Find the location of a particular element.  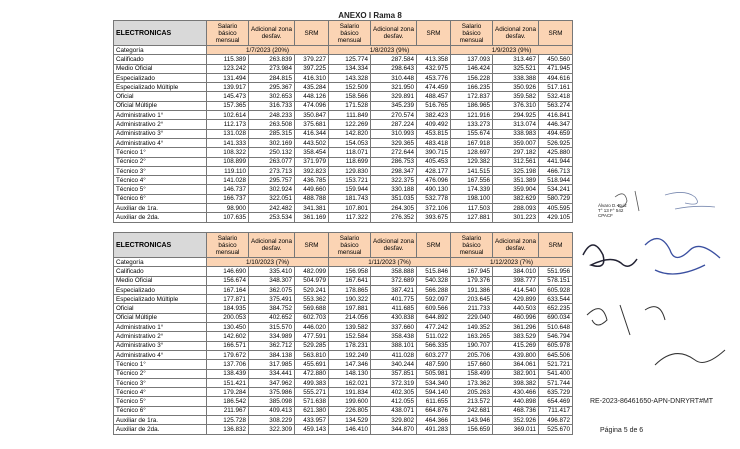

value: 359.007 is located at coordinates (515, 143).